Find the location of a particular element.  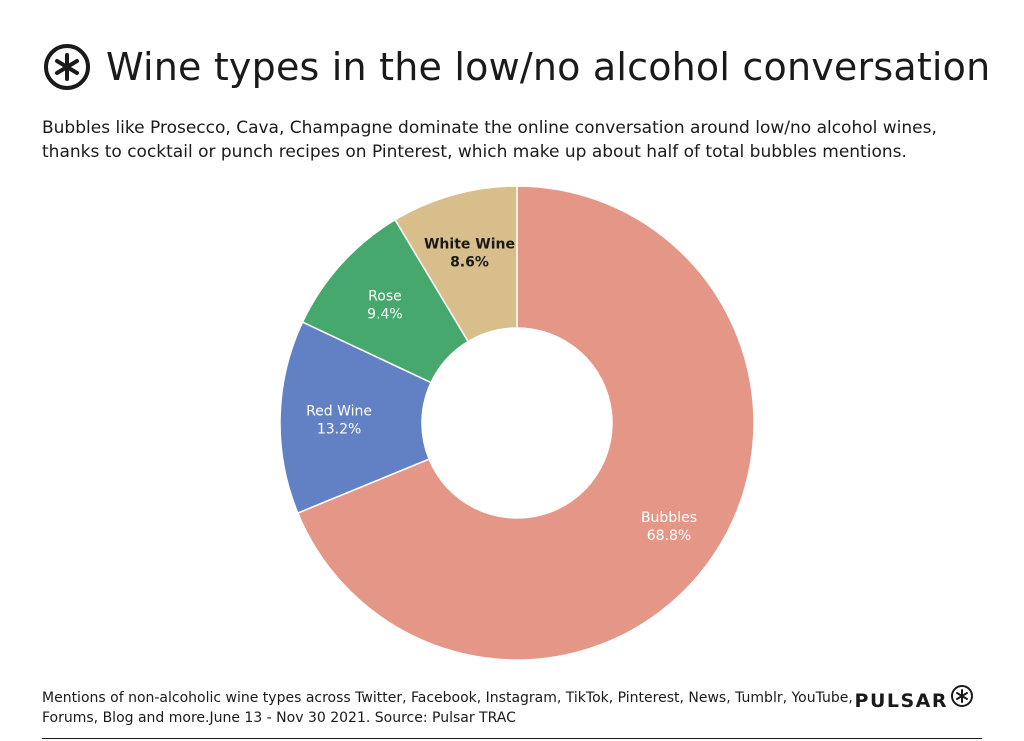

slice-value-white-wine: 8.6% is located at coordinates (469, 262).